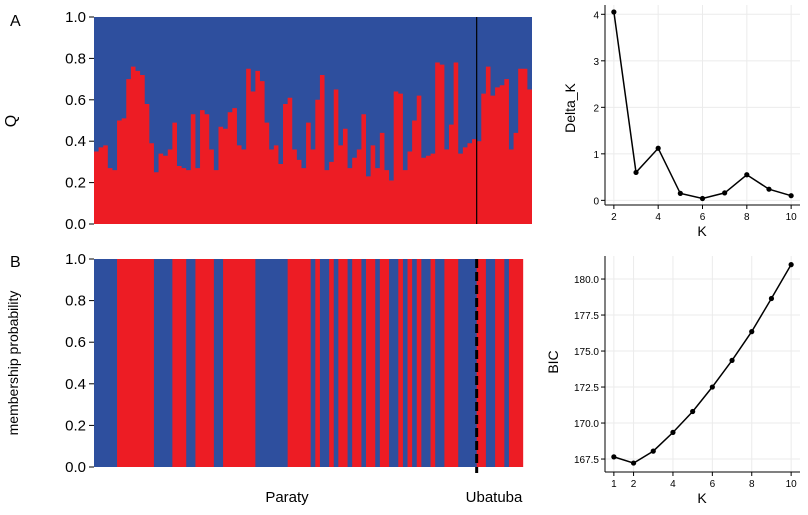  What do you see at coordinates (75, 342) in the screenshot?
I see `y-tick-label: 0.6` at bounding box center [75, 342].